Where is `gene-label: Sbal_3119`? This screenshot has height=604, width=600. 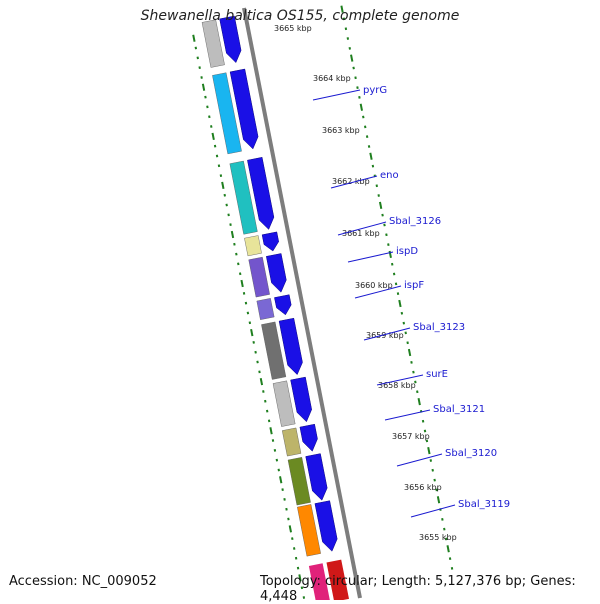
gene-label: Sbal_3119 is located at coordinates (484, 504).